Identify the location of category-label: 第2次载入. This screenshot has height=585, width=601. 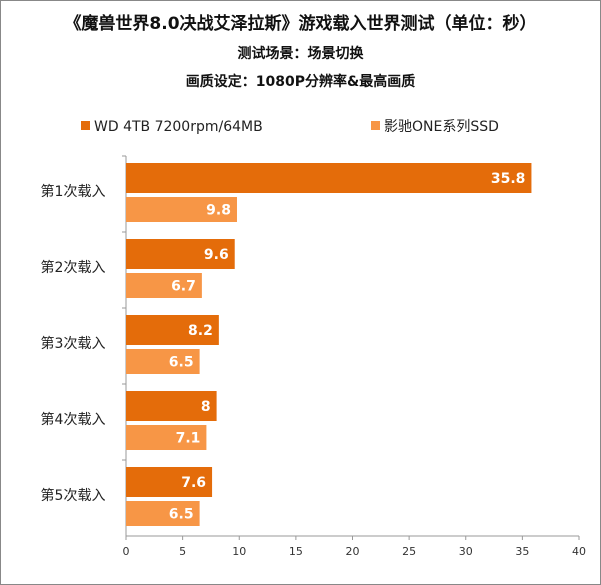
(73, 267).